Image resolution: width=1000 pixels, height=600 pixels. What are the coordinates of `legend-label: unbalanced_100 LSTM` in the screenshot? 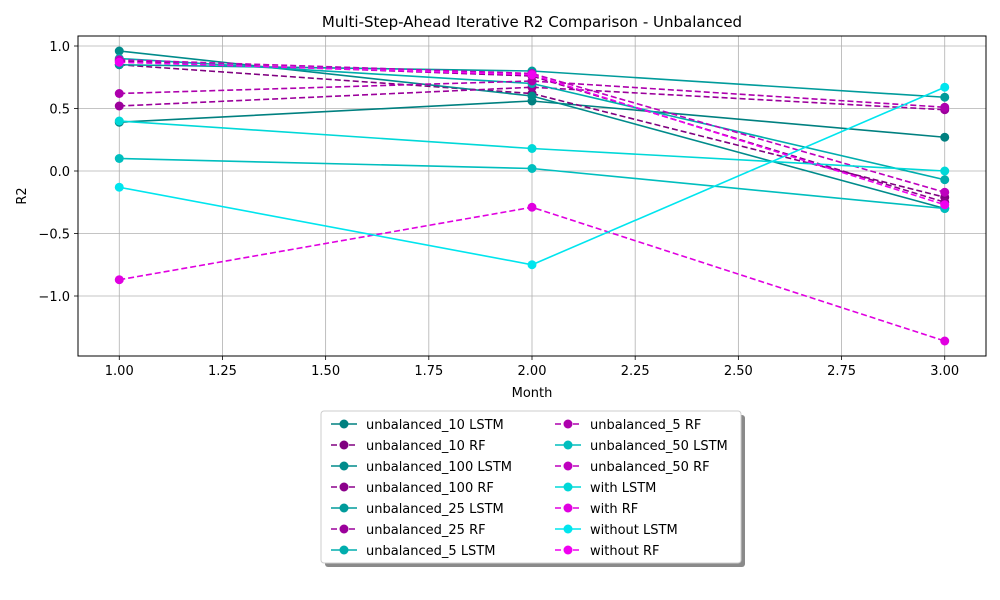 It's located at (439, 467).